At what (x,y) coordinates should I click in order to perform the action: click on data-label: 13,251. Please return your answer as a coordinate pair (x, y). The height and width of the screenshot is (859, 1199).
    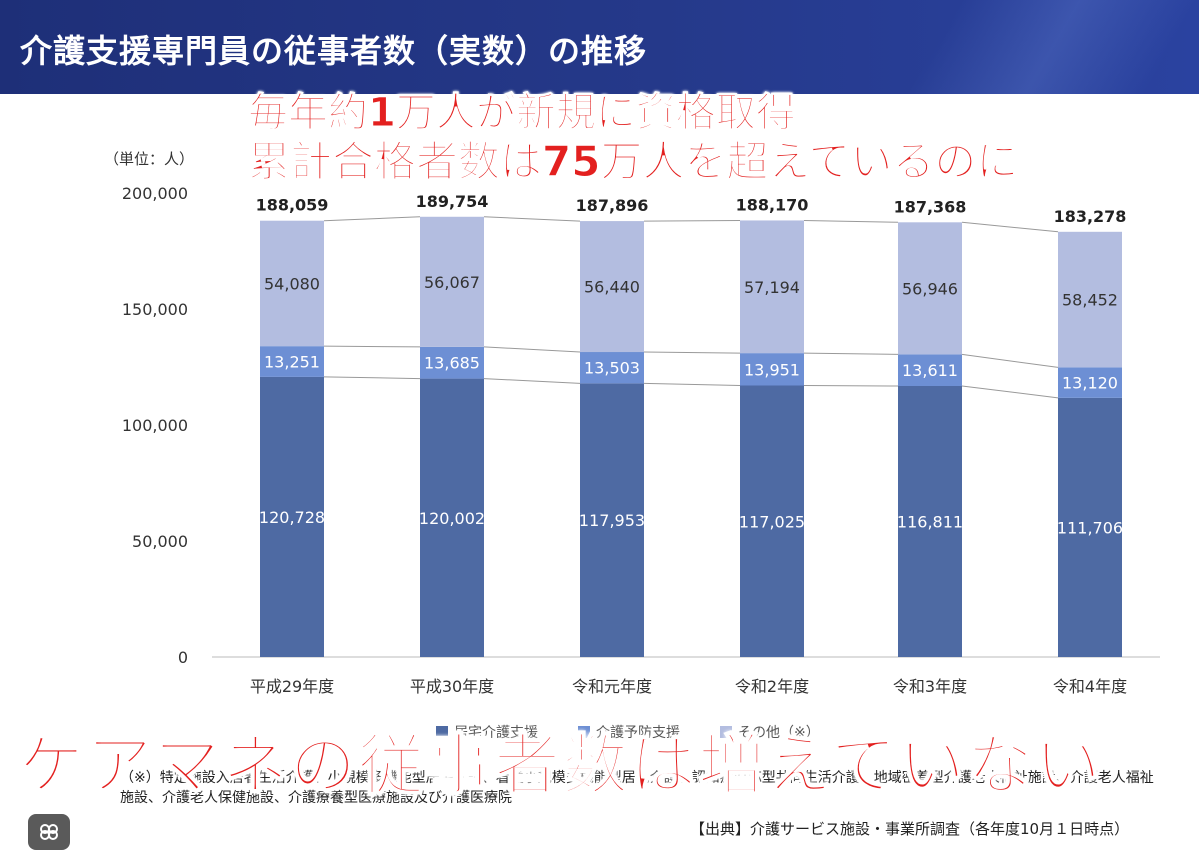
    Looking at the image, I should click on (292, 362).